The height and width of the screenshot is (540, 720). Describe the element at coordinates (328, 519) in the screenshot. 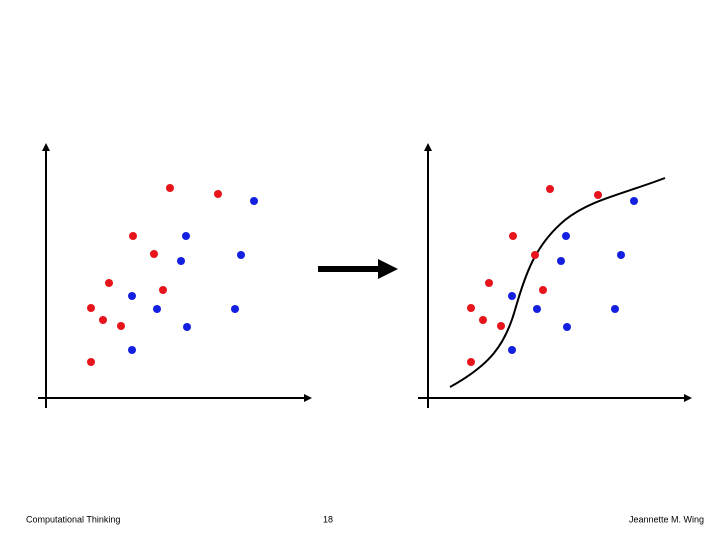

I see `page-number: 18` at that location.